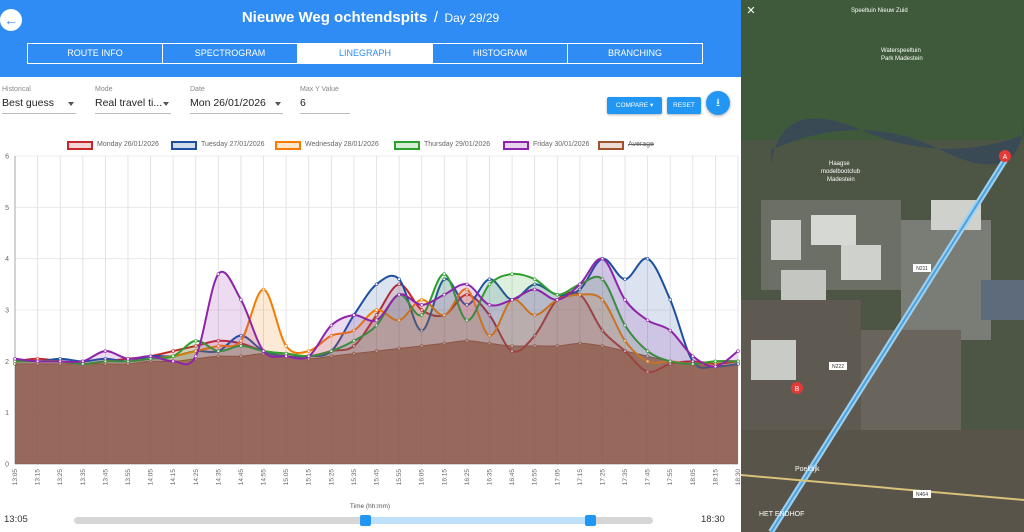 This screenshot has width=1024, height=532. Describe the element at coordinates (684, 105) in the screenshot. I see `reset-button: RESET` at that location.